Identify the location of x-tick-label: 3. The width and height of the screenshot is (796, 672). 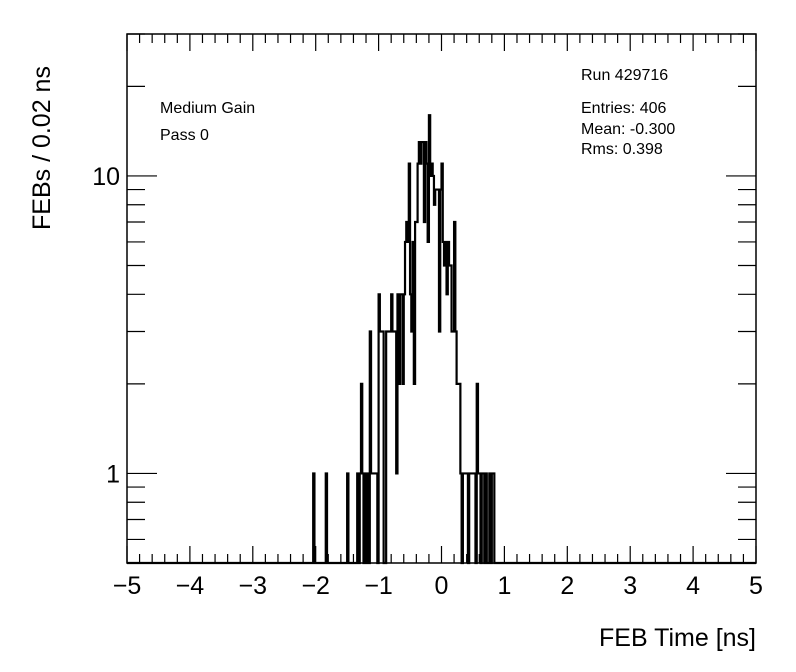
(630, 586).